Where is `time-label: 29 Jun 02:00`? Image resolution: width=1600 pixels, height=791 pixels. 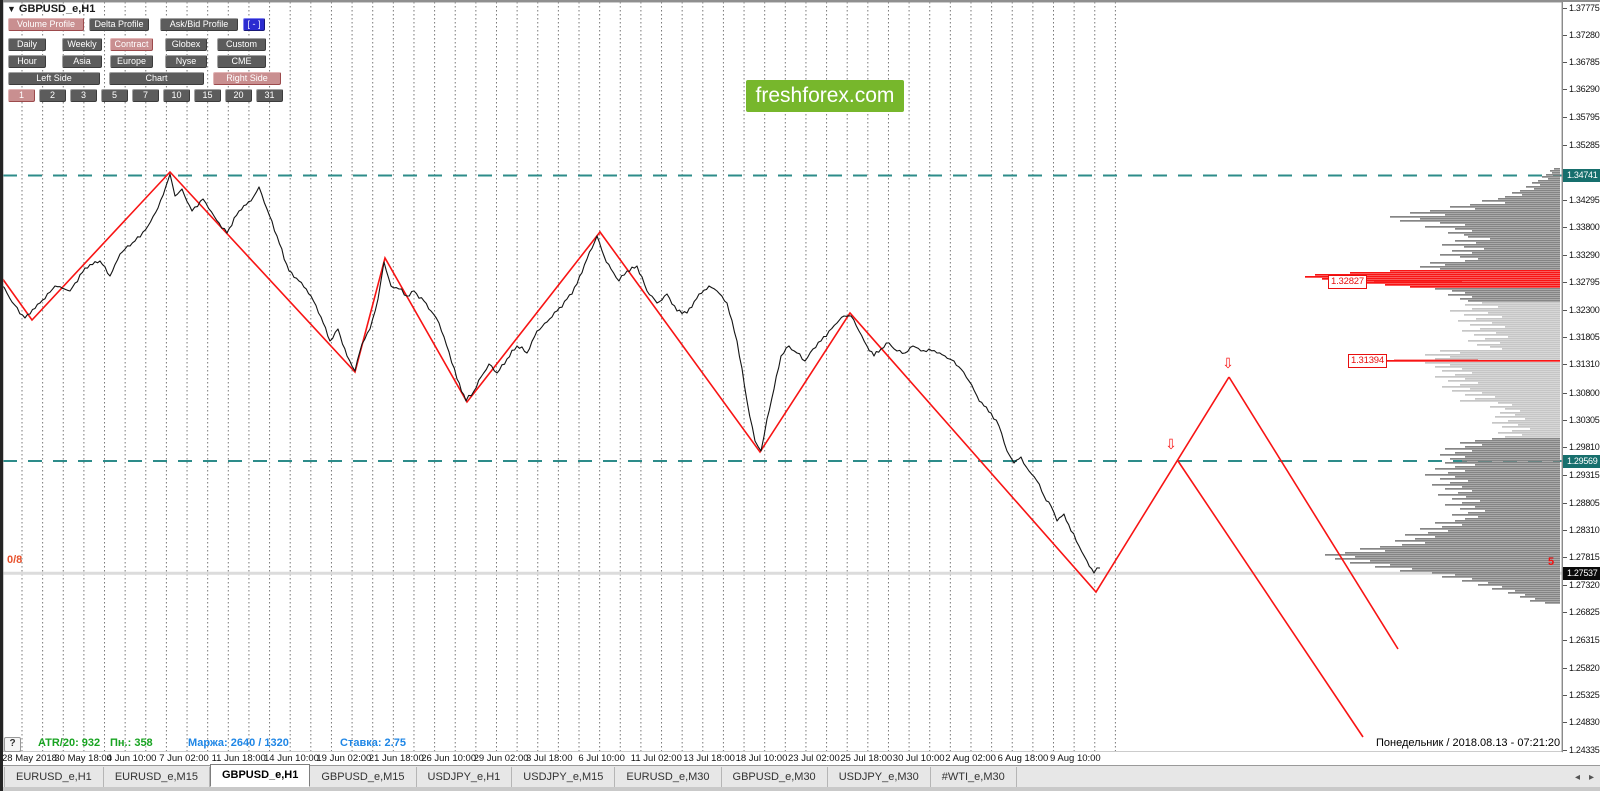
time-label: 29 Jun 02:00 is located at coordinates (501, 758).